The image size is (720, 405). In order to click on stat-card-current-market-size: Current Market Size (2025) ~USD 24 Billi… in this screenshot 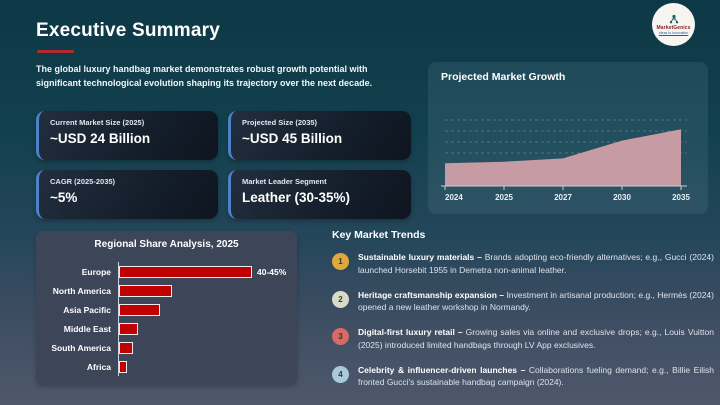, I will do `click(127, 135)`.